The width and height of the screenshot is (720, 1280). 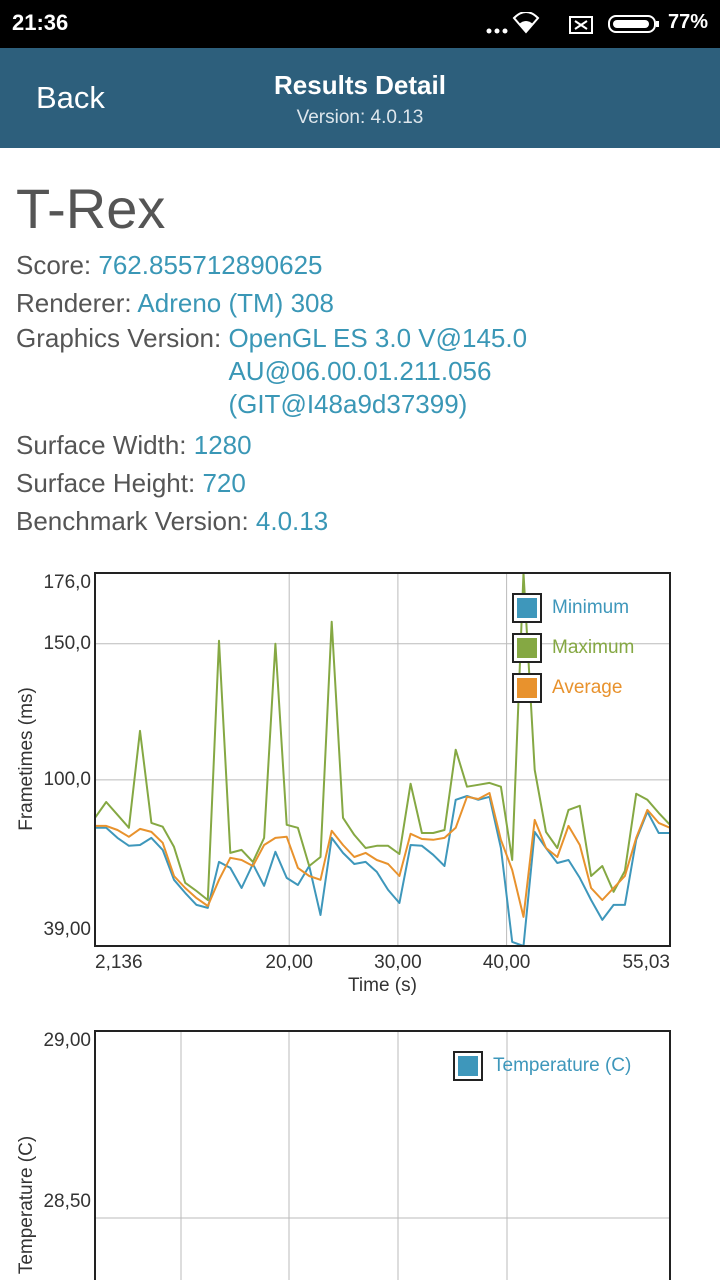 What do you see at coordinates (210, 265) in the screenshot?
I see `detail-value: 762.855712890625` at bounding box center [210, 265].